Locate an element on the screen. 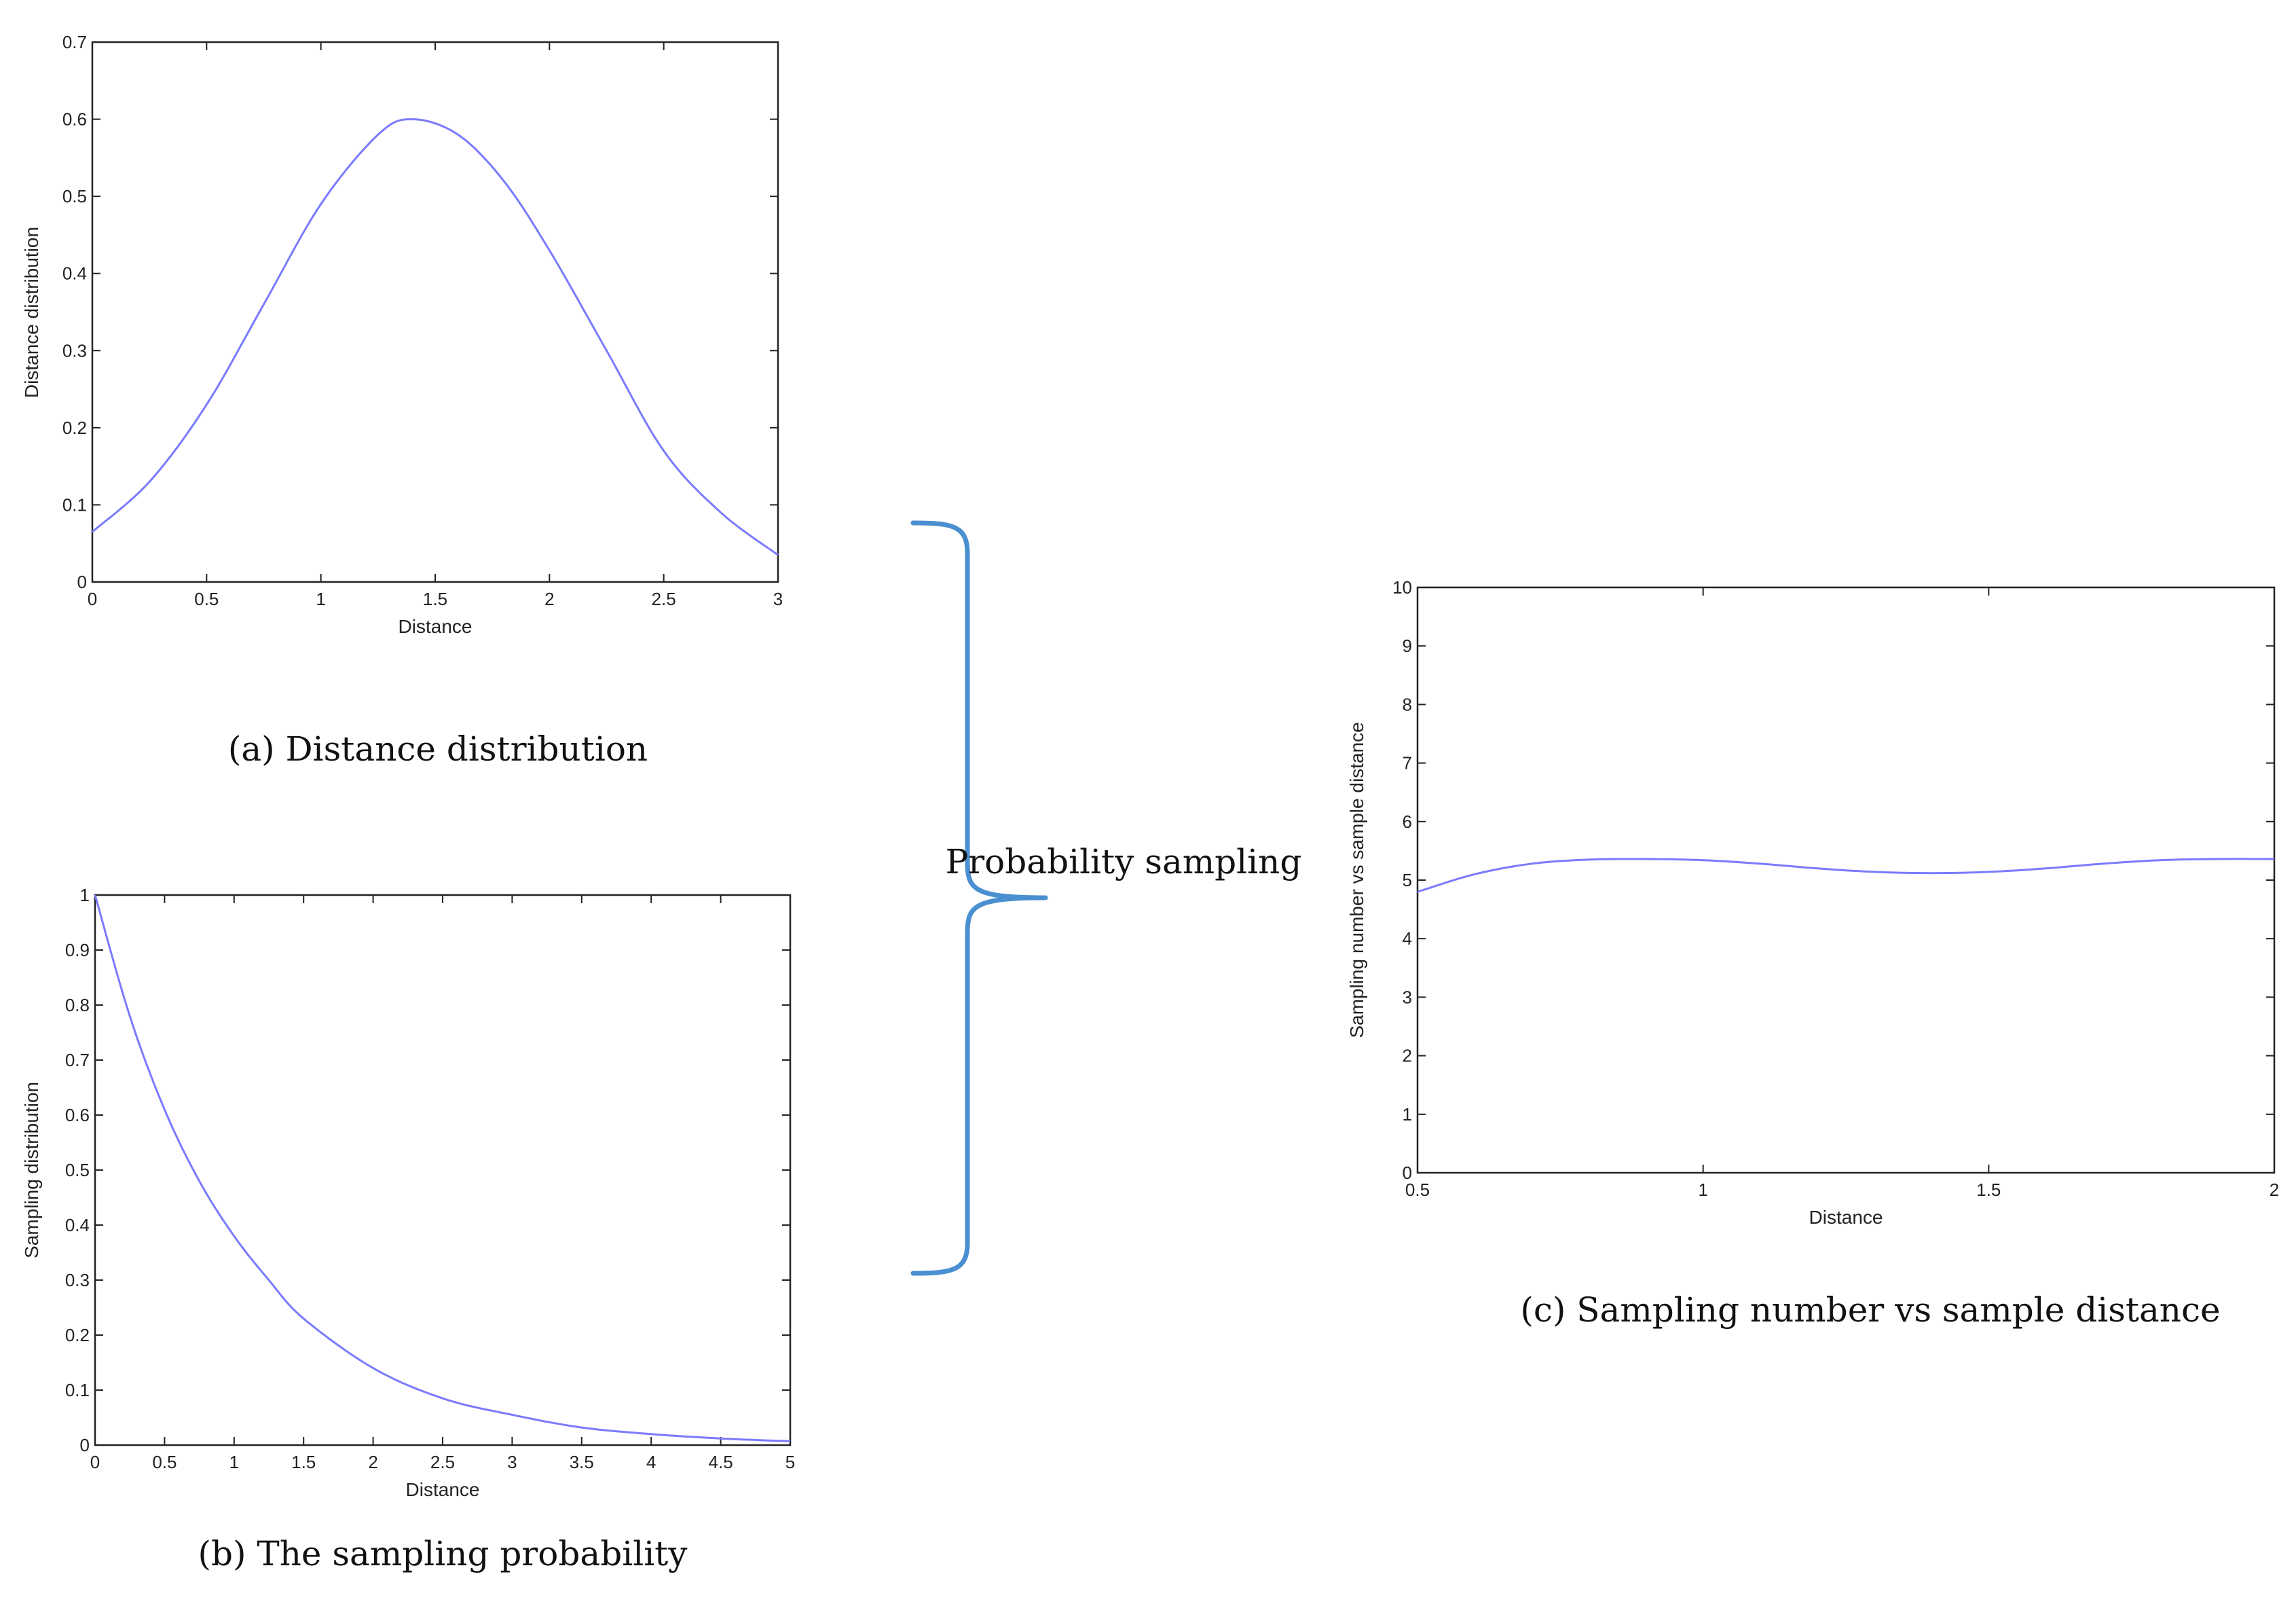 Image resolution: width=2296 pixels, height=1604 pixels. y-tick-label: 4 is located at coordinates (1407, 938).